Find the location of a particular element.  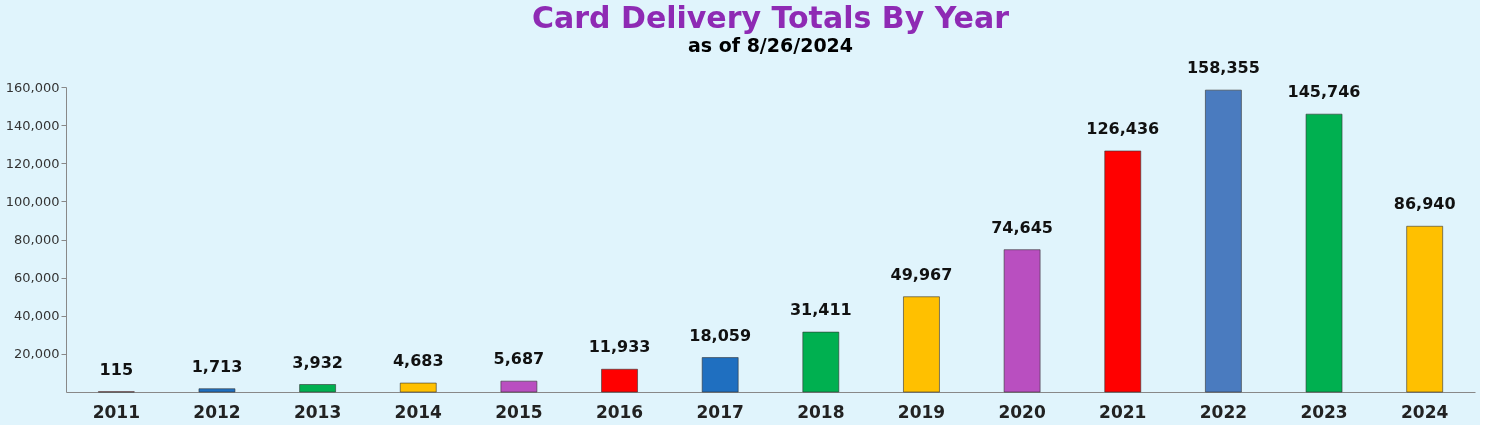

data-label: 18,059 is located at coordinates (720, 335).